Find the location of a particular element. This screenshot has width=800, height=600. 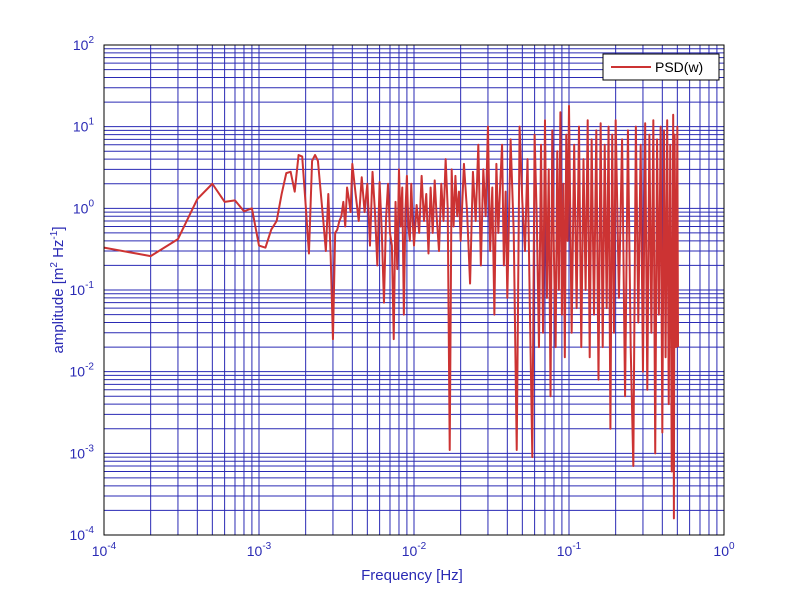

y-axis-label: amplitude [m2 Hz-1] is located at coordinates (58, 289).